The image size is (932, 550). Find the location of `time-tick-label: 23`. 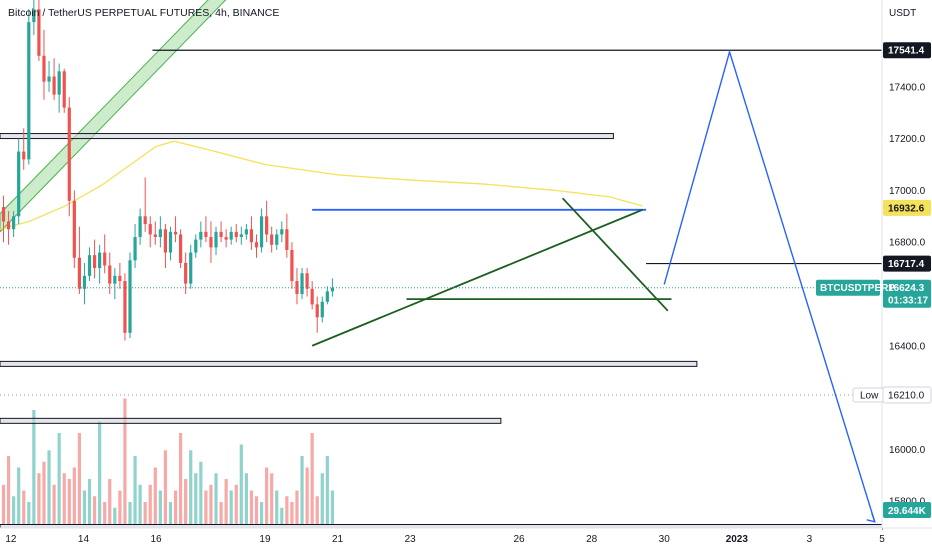

time-tick-label: 23 is located at coordinates (411, 539).